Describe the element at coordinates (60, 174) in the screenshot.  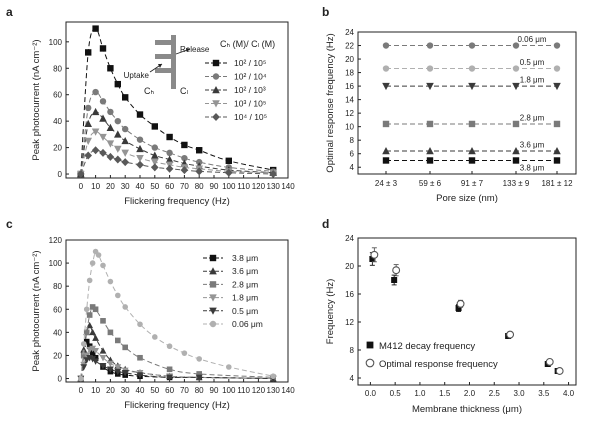
I see `a-ytick-label: 0` at that location.